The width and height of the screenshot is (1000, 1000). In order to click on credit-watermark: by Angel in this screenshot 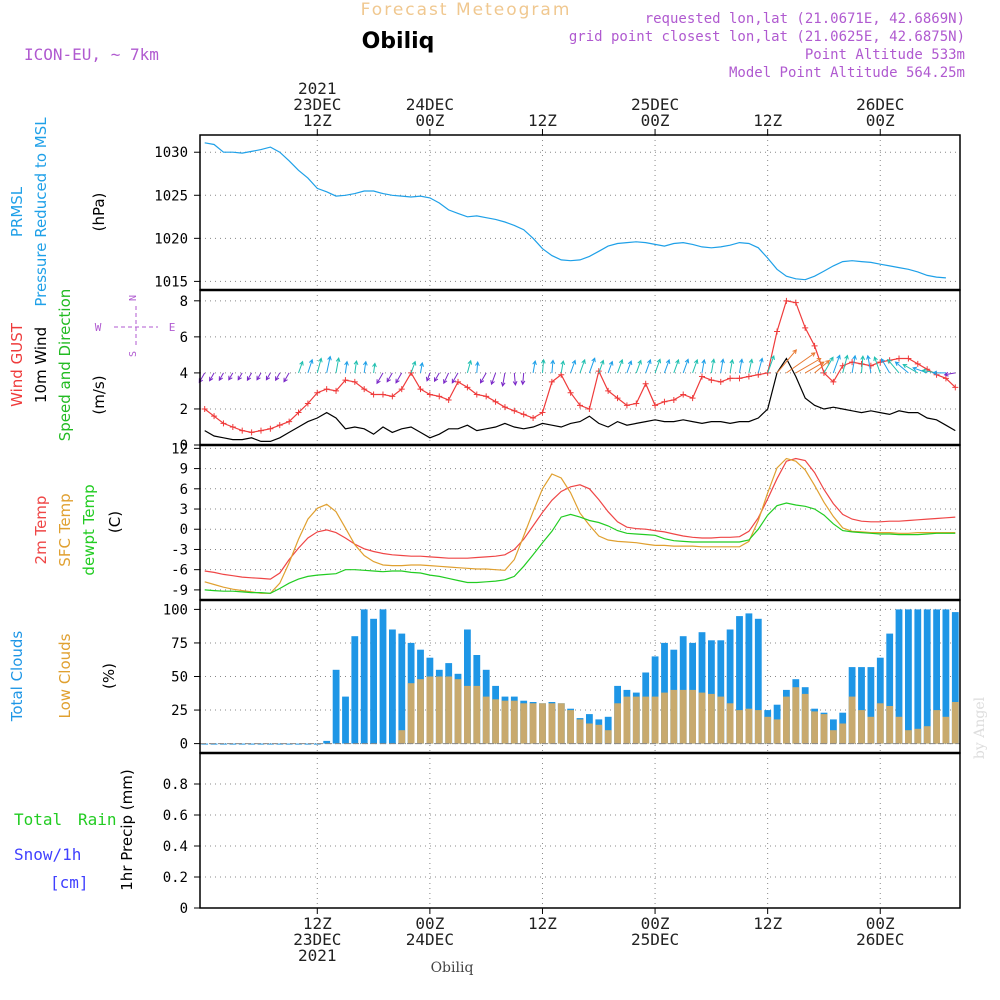, I will do `click(980, 727)`.